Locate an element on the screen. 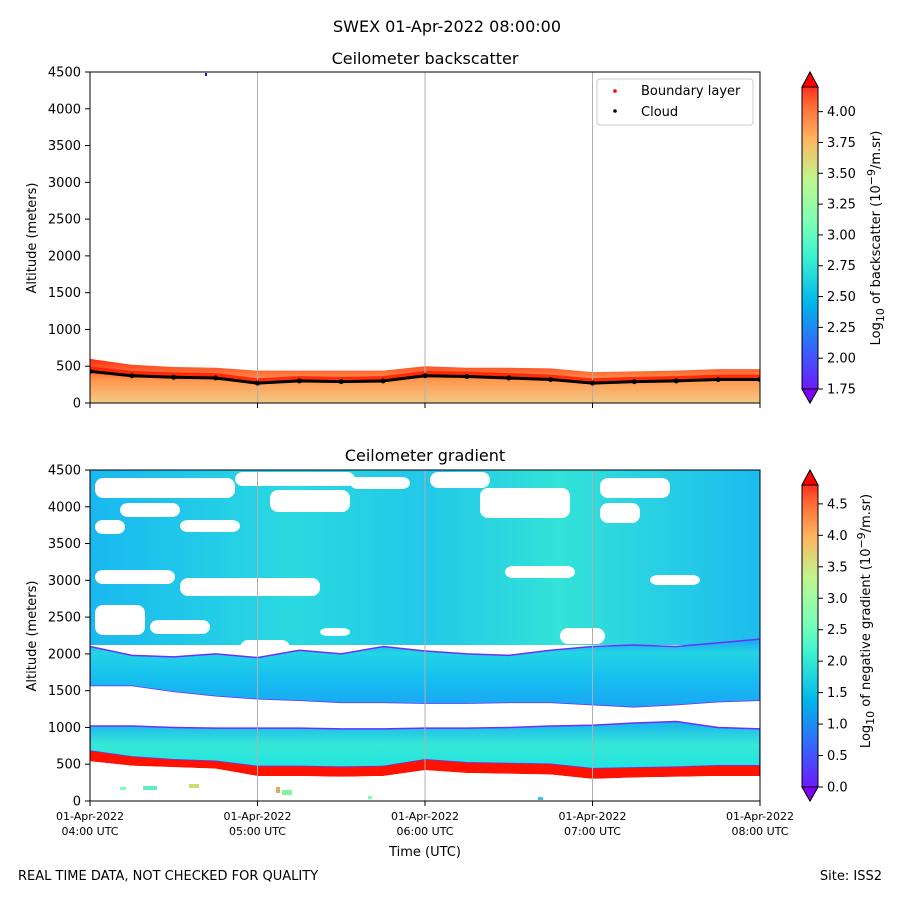  backscatter-legend: Boundary layer Cloud is located at coordinates (675, 102).